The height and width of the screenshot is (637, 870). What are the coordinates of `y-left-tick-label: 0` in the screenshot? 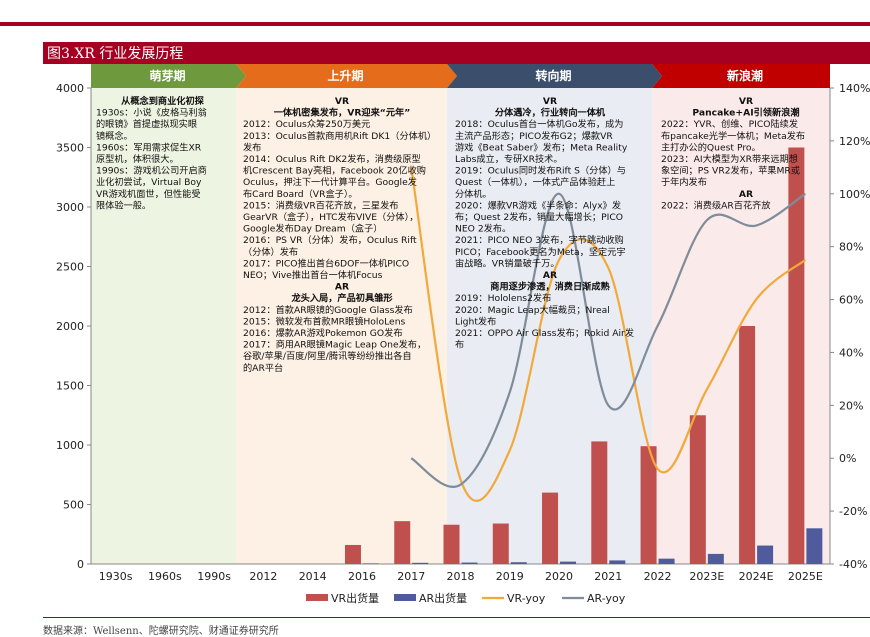 It's located at (80, 564).